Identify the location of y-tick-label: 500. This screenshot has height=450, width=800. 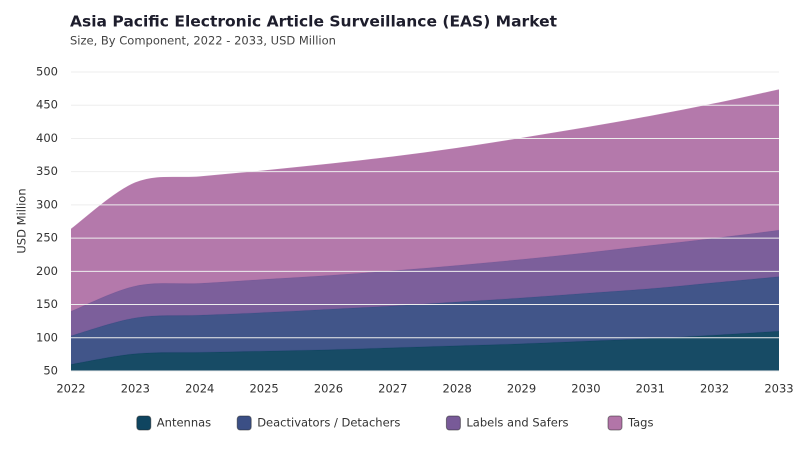
(47, 72).